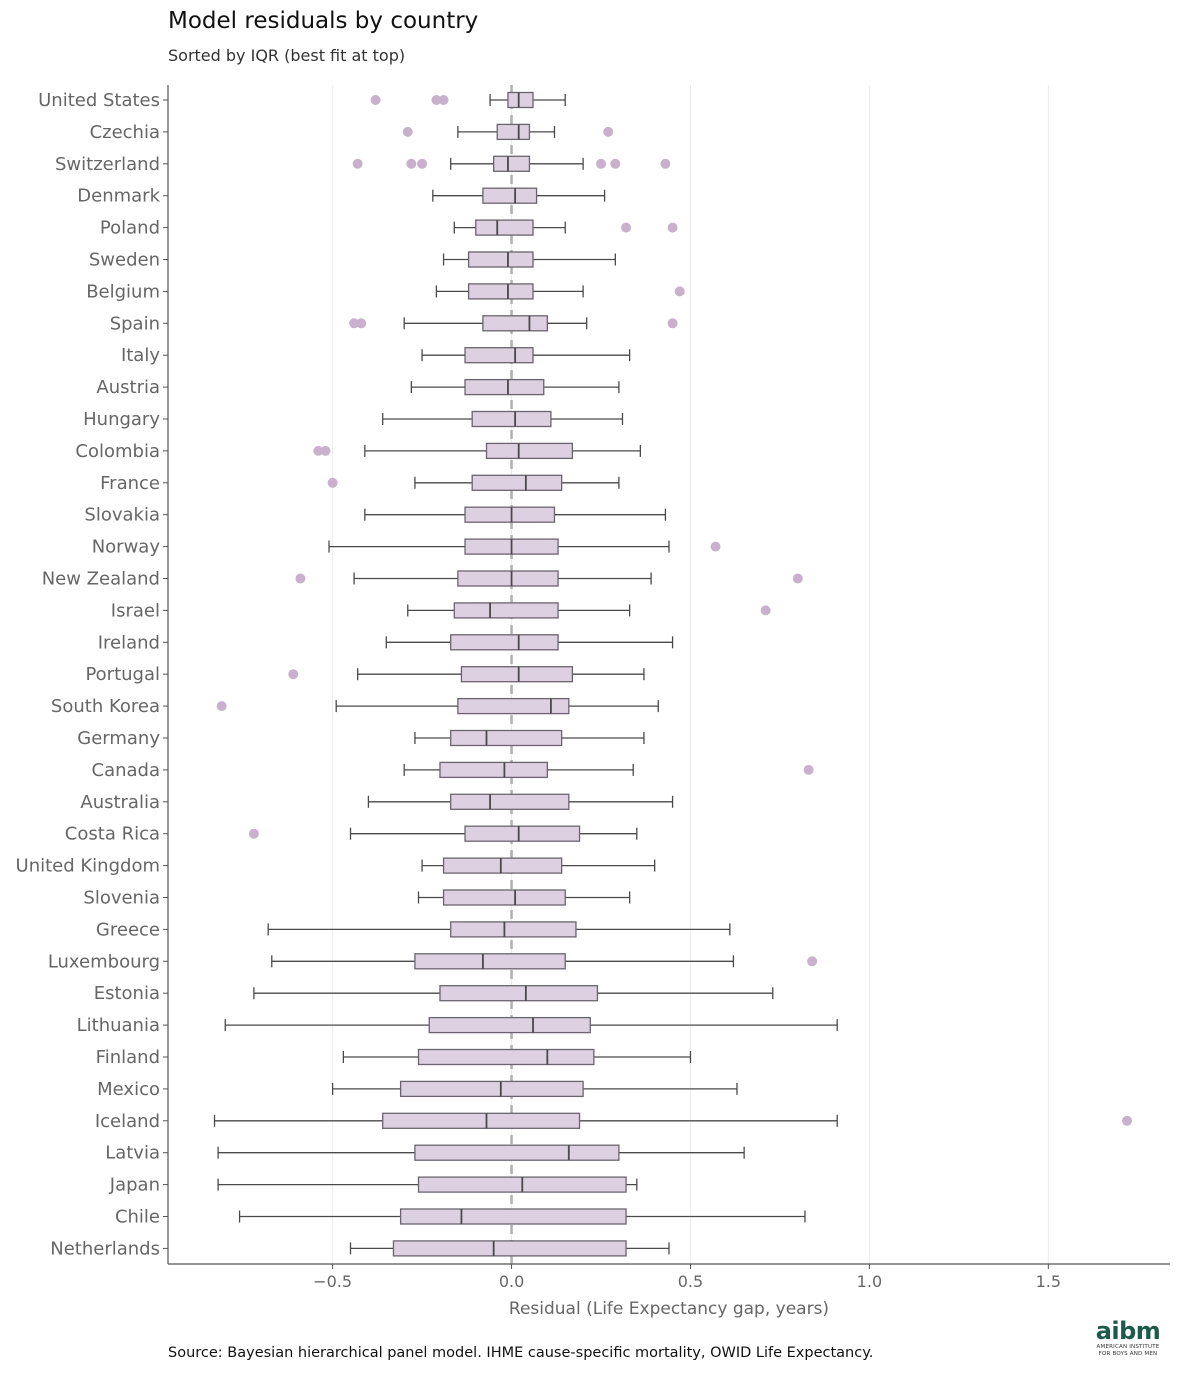 The image size is (1185, 1378). What do you see at coordinates (128, 387) in the screenshot?
I see `country-label: Austria` at bounding box center [128, 387].